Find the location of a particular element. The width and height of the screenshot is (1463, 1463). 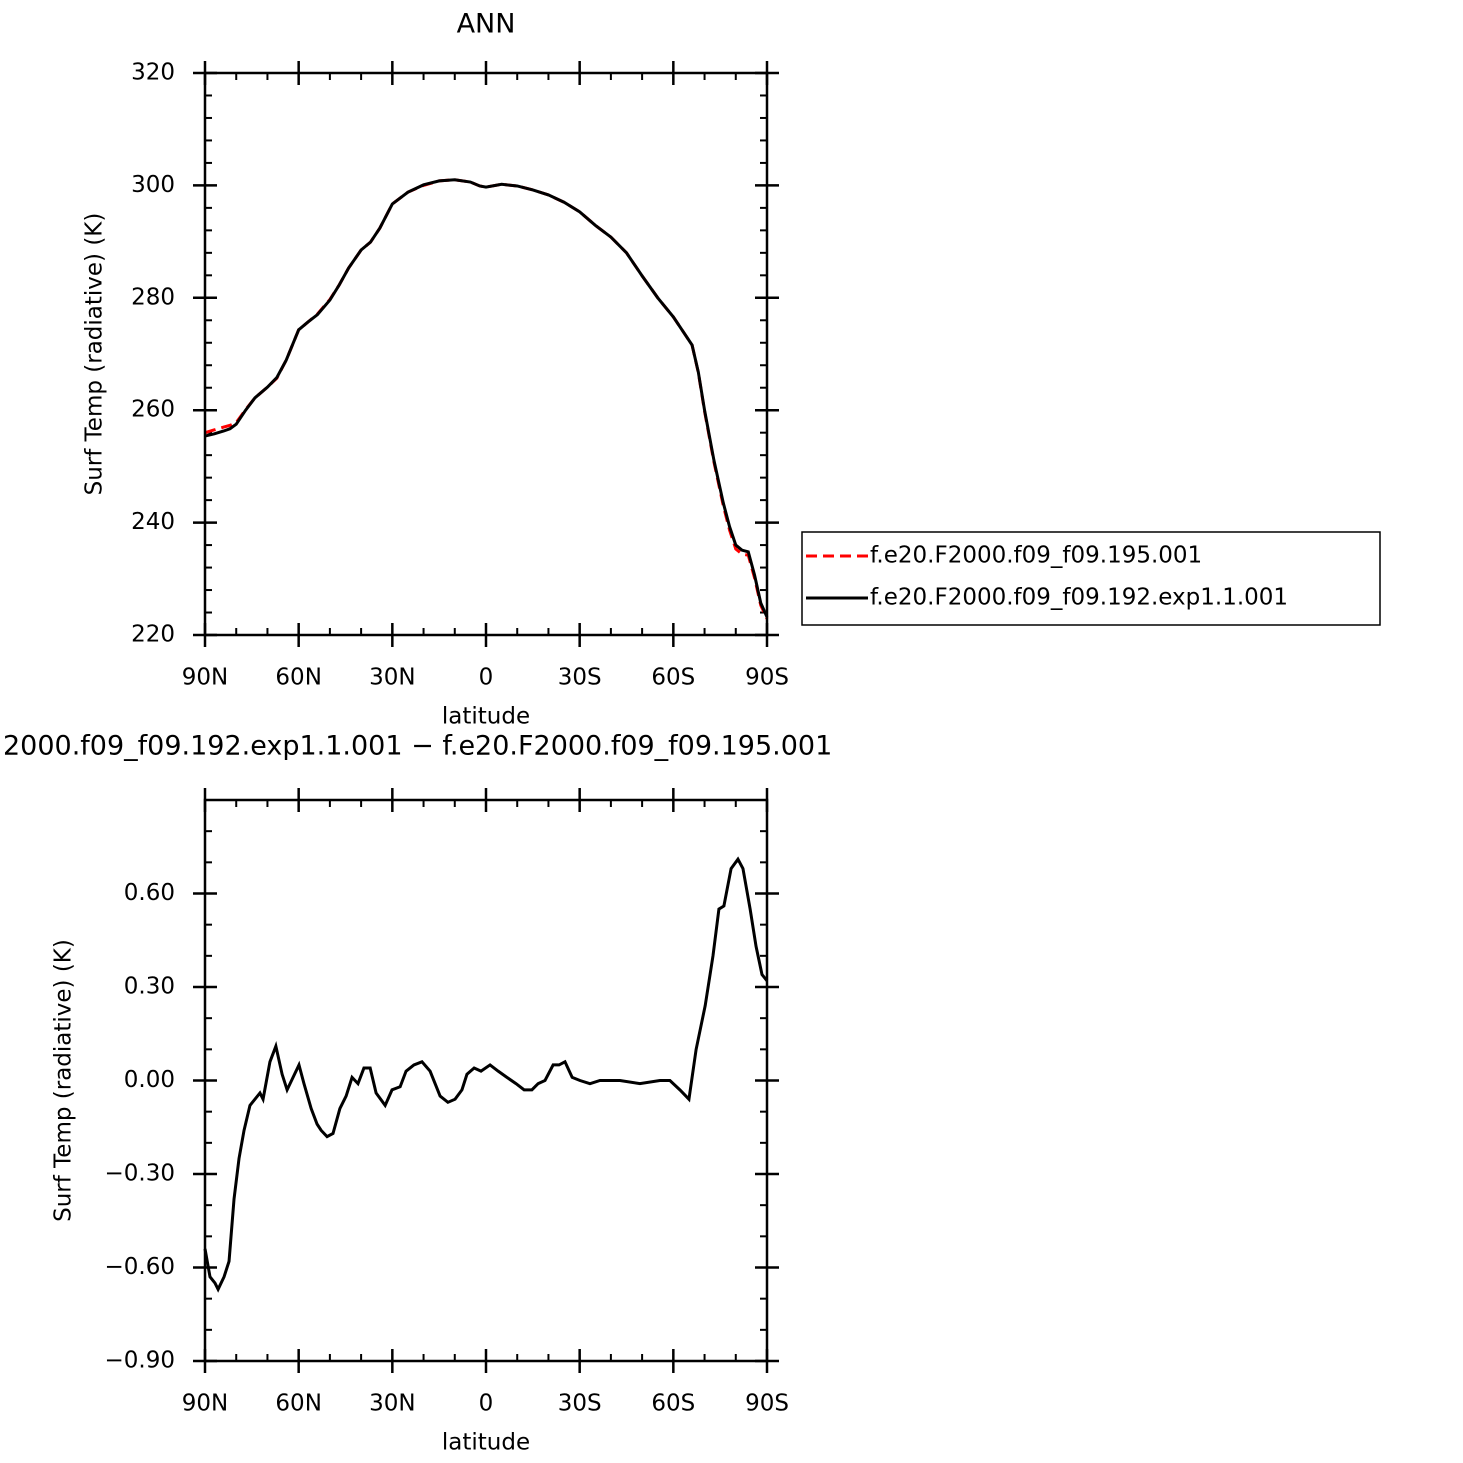

y-tick-label: −0.90 is located at coordinates (140, 1361).